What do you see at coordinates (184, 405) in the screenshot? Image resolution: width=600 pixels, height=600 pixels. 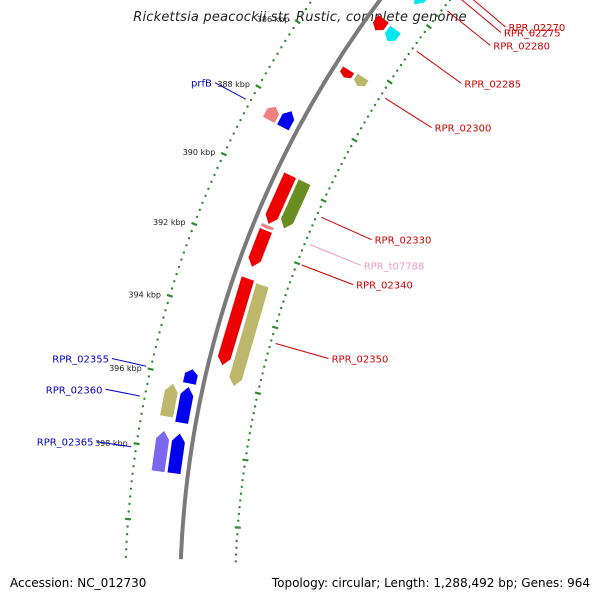 I see `feature-rpr_02360-arrow` at bounding box center [184, 405].